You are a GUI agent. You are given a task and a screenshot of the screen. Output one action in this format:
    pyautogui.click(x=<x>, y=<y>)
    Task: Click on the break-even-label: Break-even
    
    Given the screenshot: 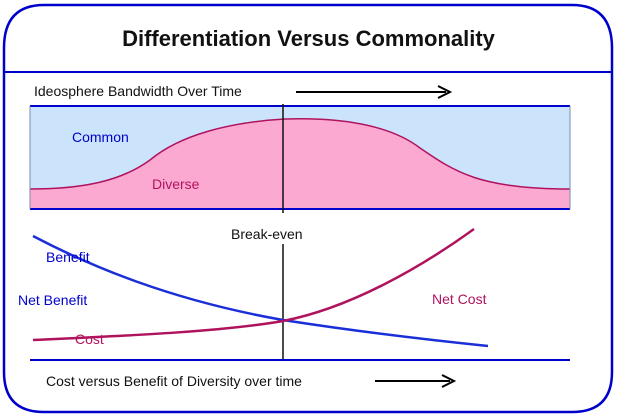 What is the action you would take?
    pyautogui.click(x=267, y=234)
    